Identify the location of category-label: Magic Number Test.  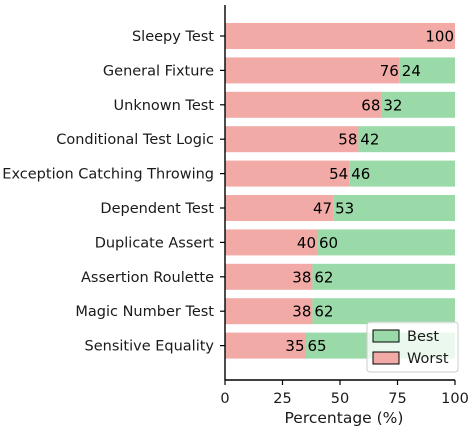
(144, 312).